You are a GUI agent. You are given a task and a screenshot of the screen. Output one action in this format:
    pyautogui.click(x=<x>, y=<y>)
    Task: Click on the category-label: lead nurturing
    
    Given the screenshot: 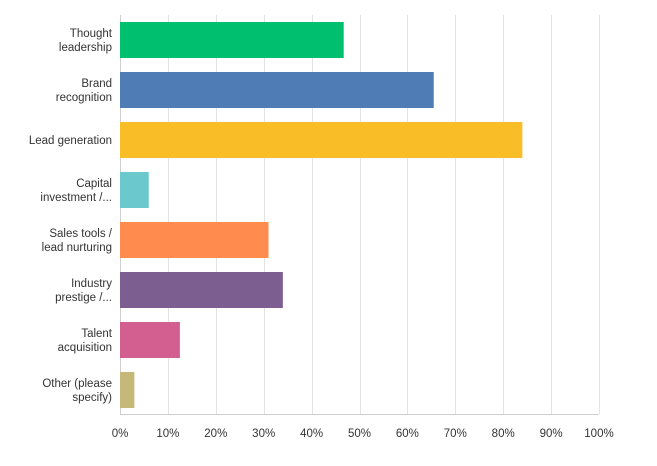 What is the action you would take?
    pyautogui.click(x=77, y=248)
    